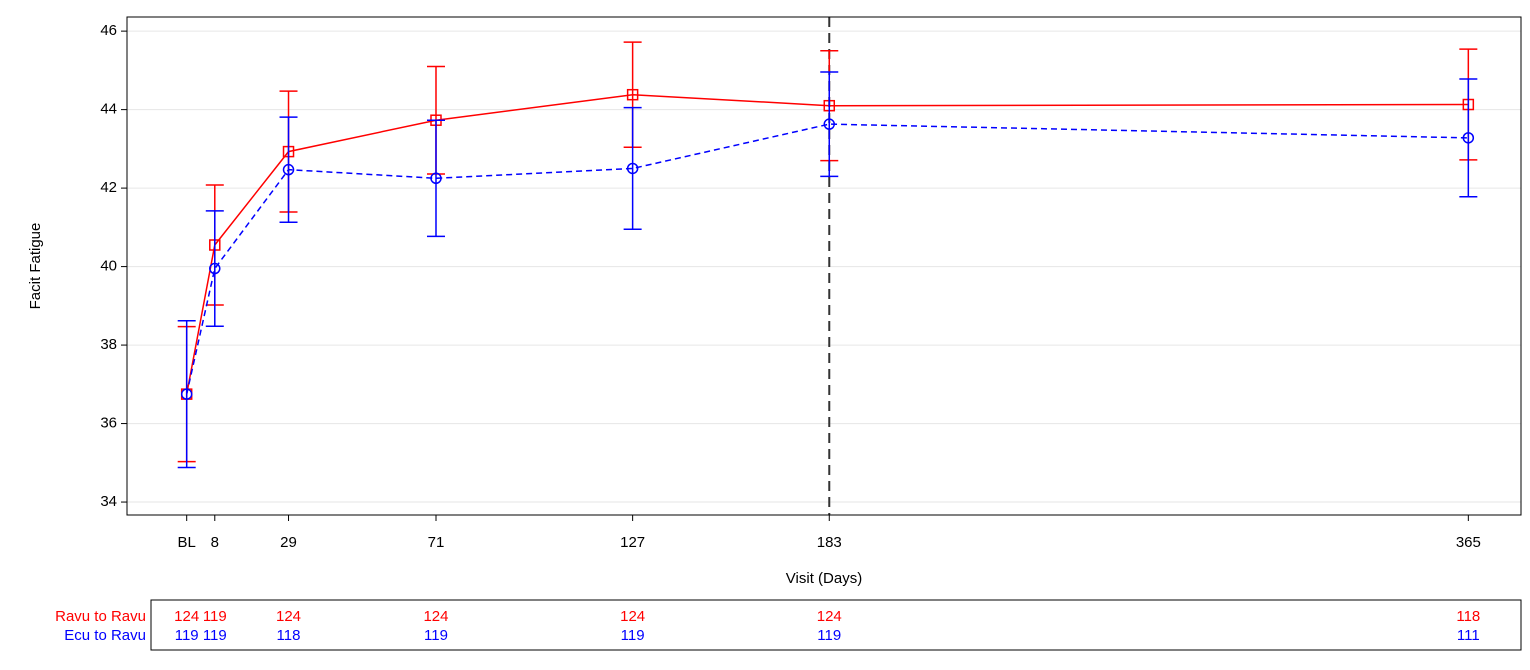  Describe the element at coordinates (1468, 635) in the screenshot. I see `count: 111` at that location.